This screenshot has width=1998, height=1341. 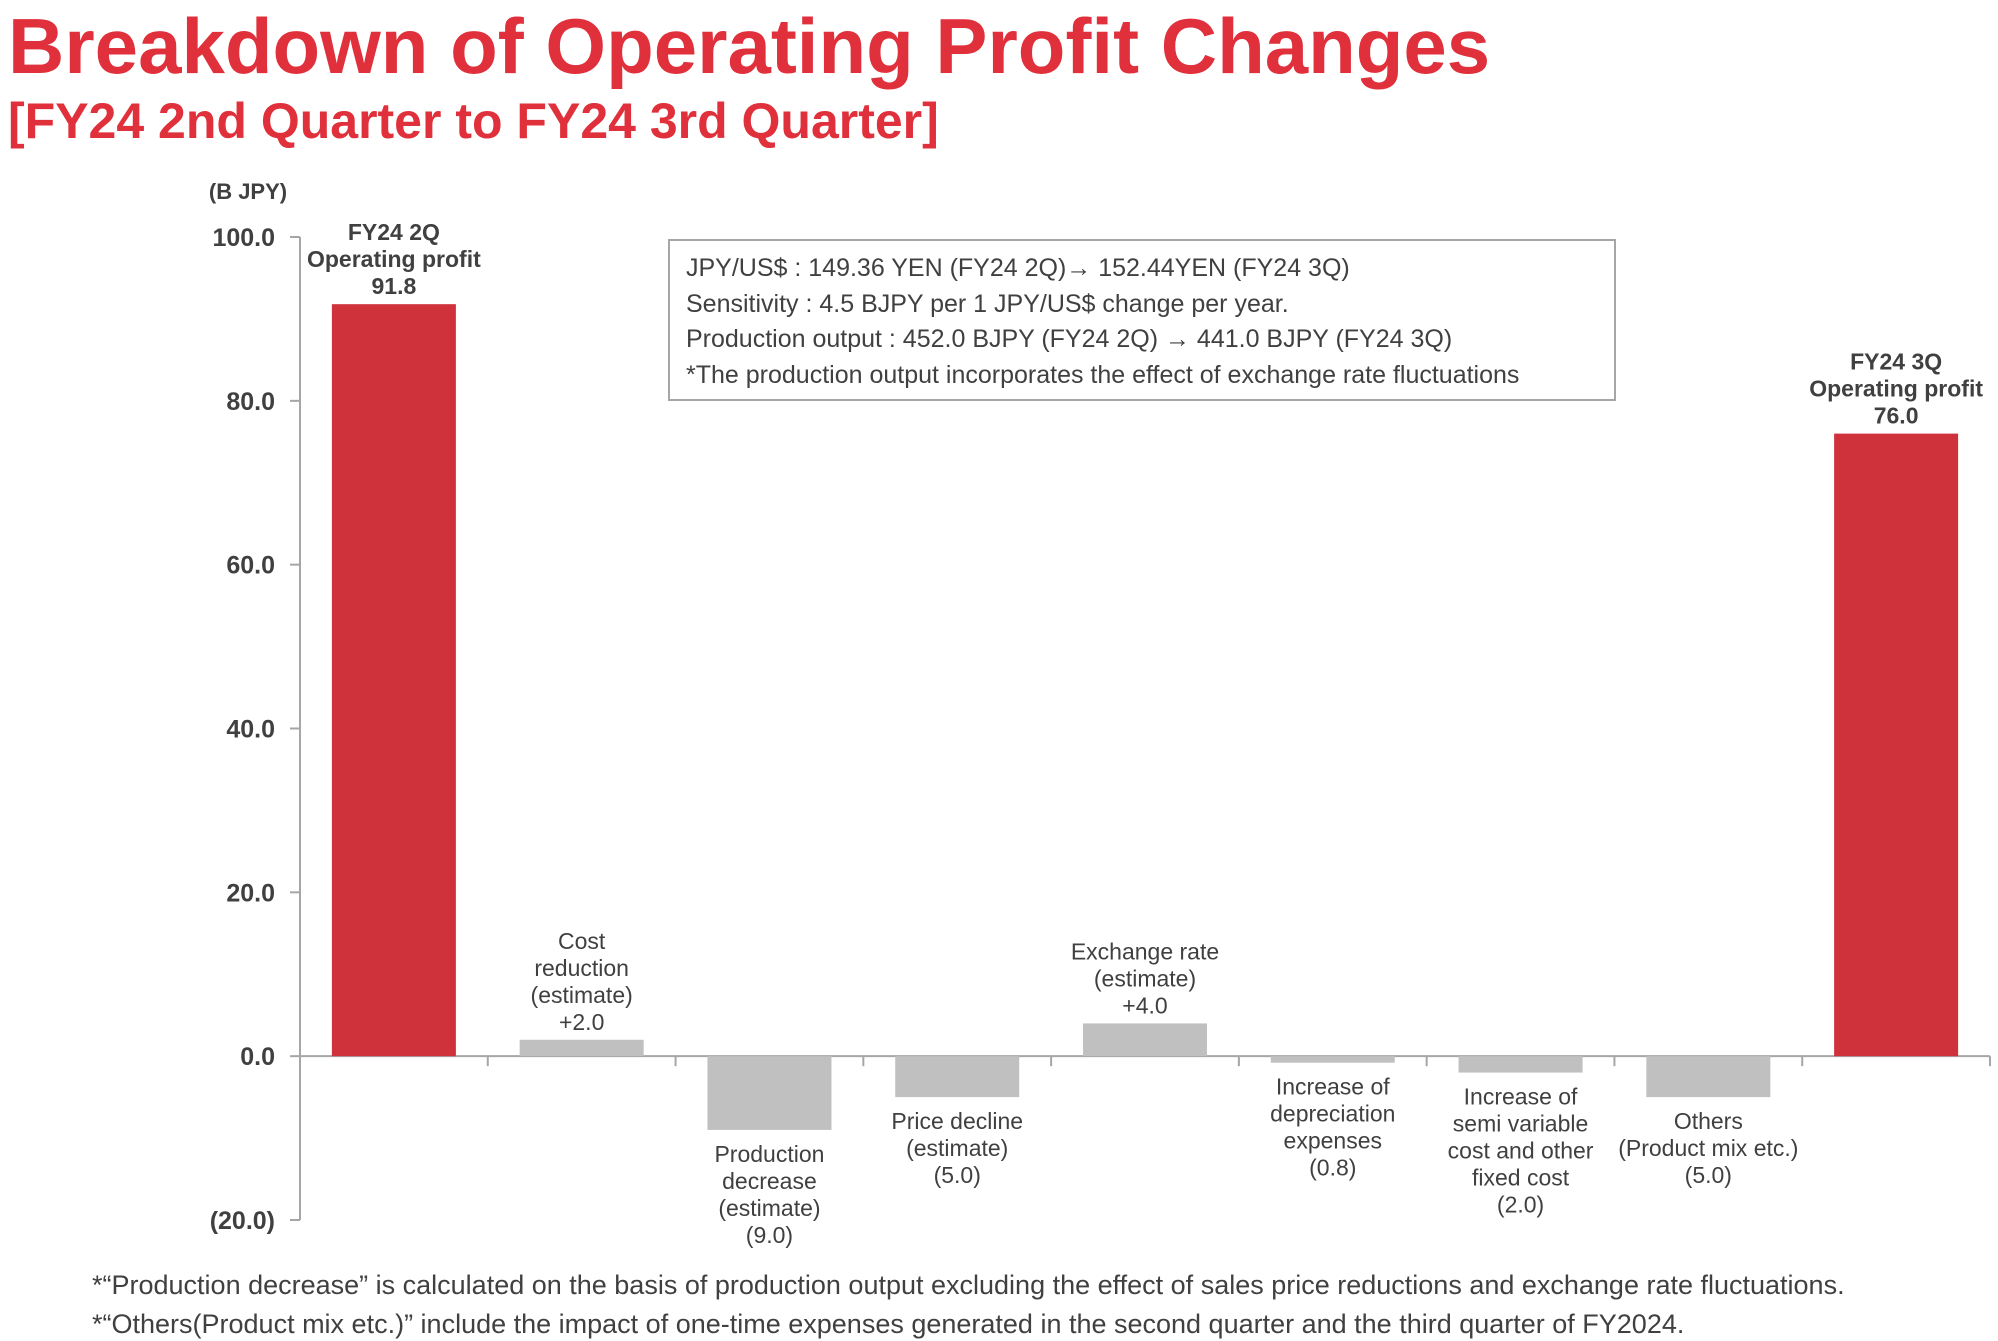 I want to click on page-subtitle: [FY24 2nd Quarter to FY24 3rd Quarter], so click(x=473, y=121).